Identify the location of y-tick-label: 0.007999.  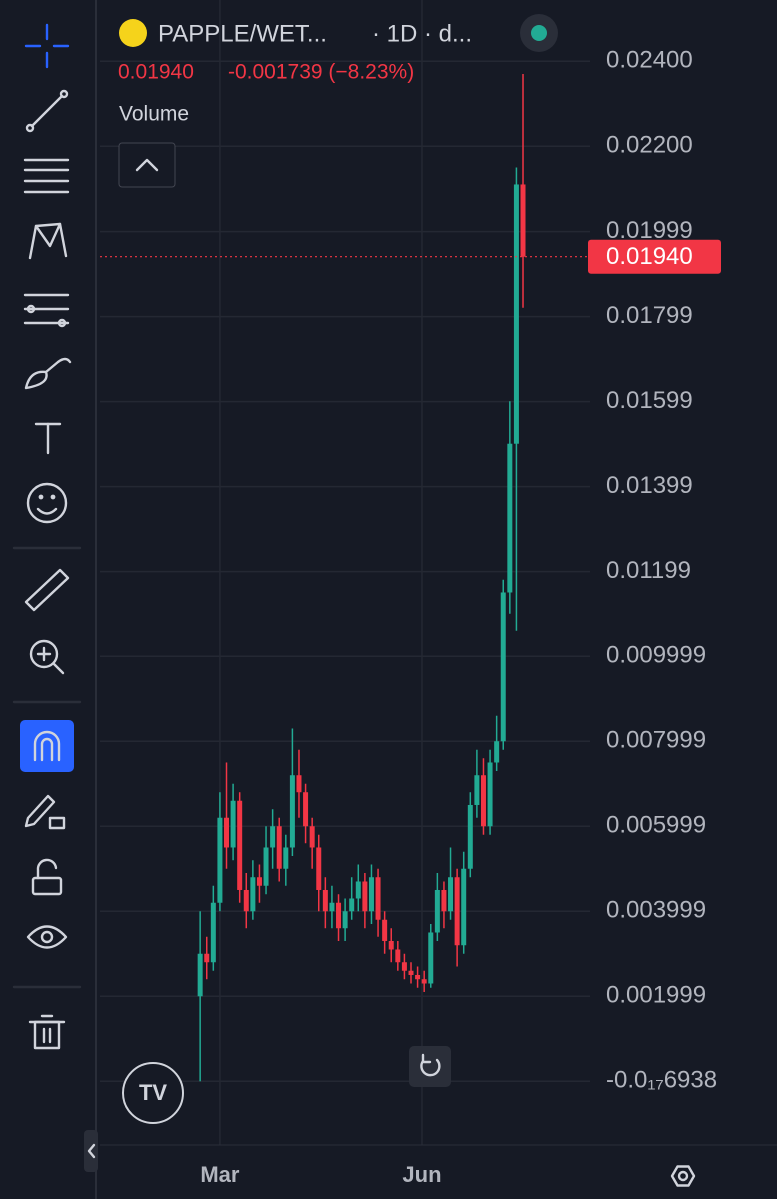
(656, 740).